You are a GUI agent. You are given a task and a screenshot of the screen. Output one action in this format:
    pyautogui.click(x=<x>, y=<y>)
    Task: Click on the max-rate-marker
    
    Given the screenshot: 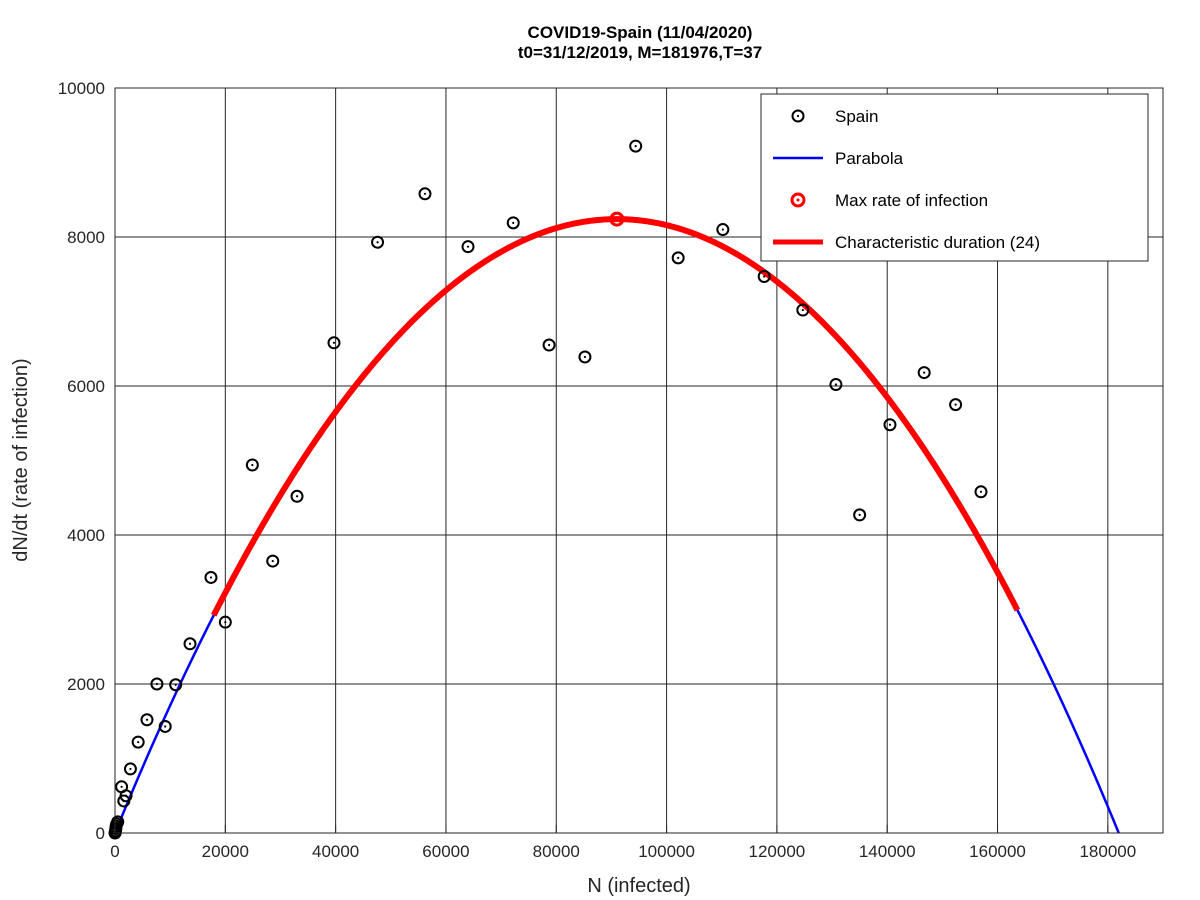 What is the action you would take?
    pyautogui.click(x=617, y=219)
    